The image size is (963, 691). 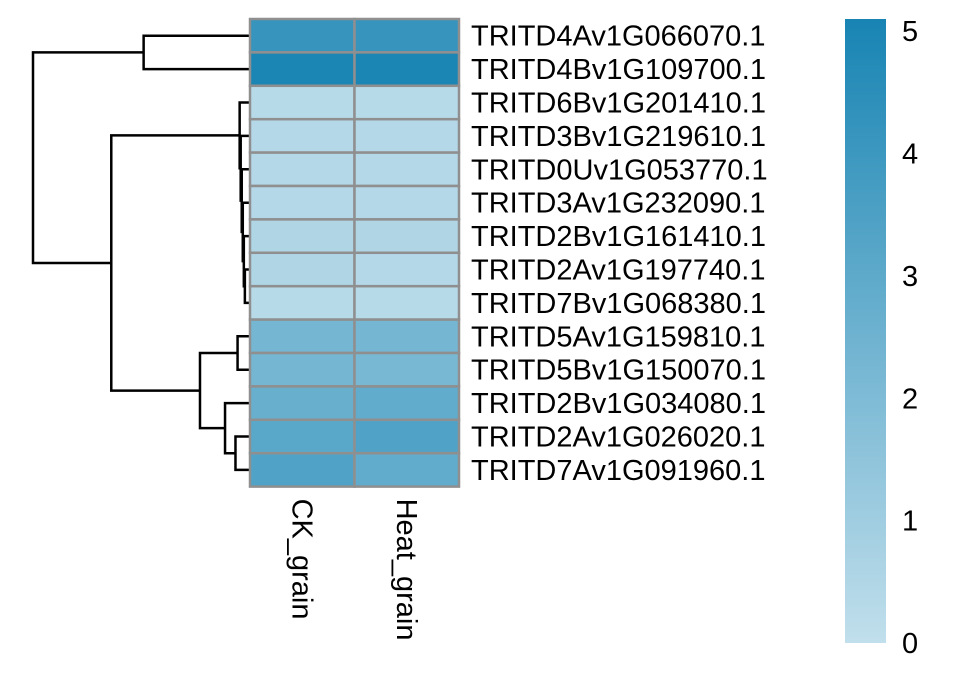 I want to click on row-label: TRITD5Bv1G150070.1, so click(x=618, y=371).